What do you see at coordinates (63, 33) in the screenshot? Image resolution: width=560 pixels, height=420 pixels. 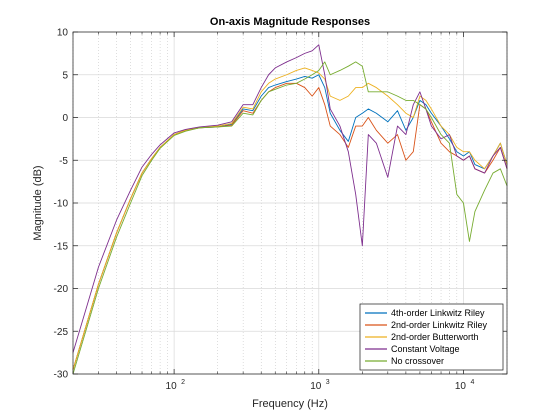 I see `y-tick-label: 10` at bounding box center [63, 33].